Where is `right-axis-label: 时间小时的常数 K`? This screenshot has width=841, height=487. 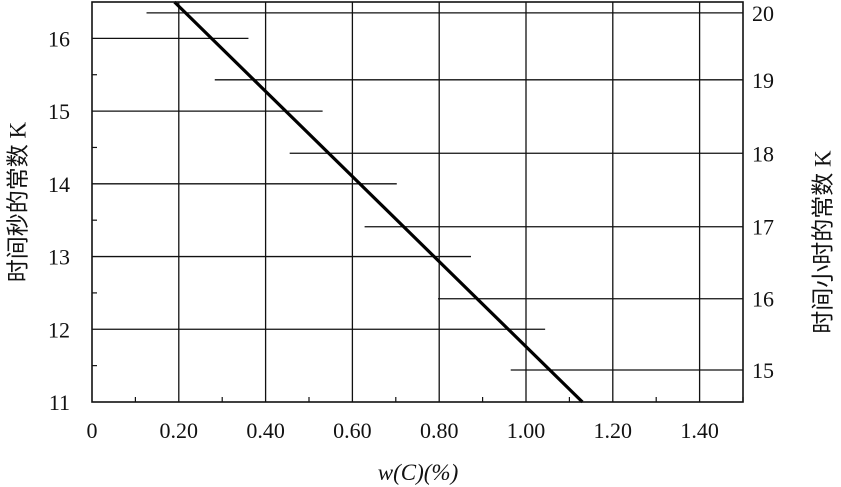 right-axis-label: 时间小时的常数 K is located at coordinates (822, 242).